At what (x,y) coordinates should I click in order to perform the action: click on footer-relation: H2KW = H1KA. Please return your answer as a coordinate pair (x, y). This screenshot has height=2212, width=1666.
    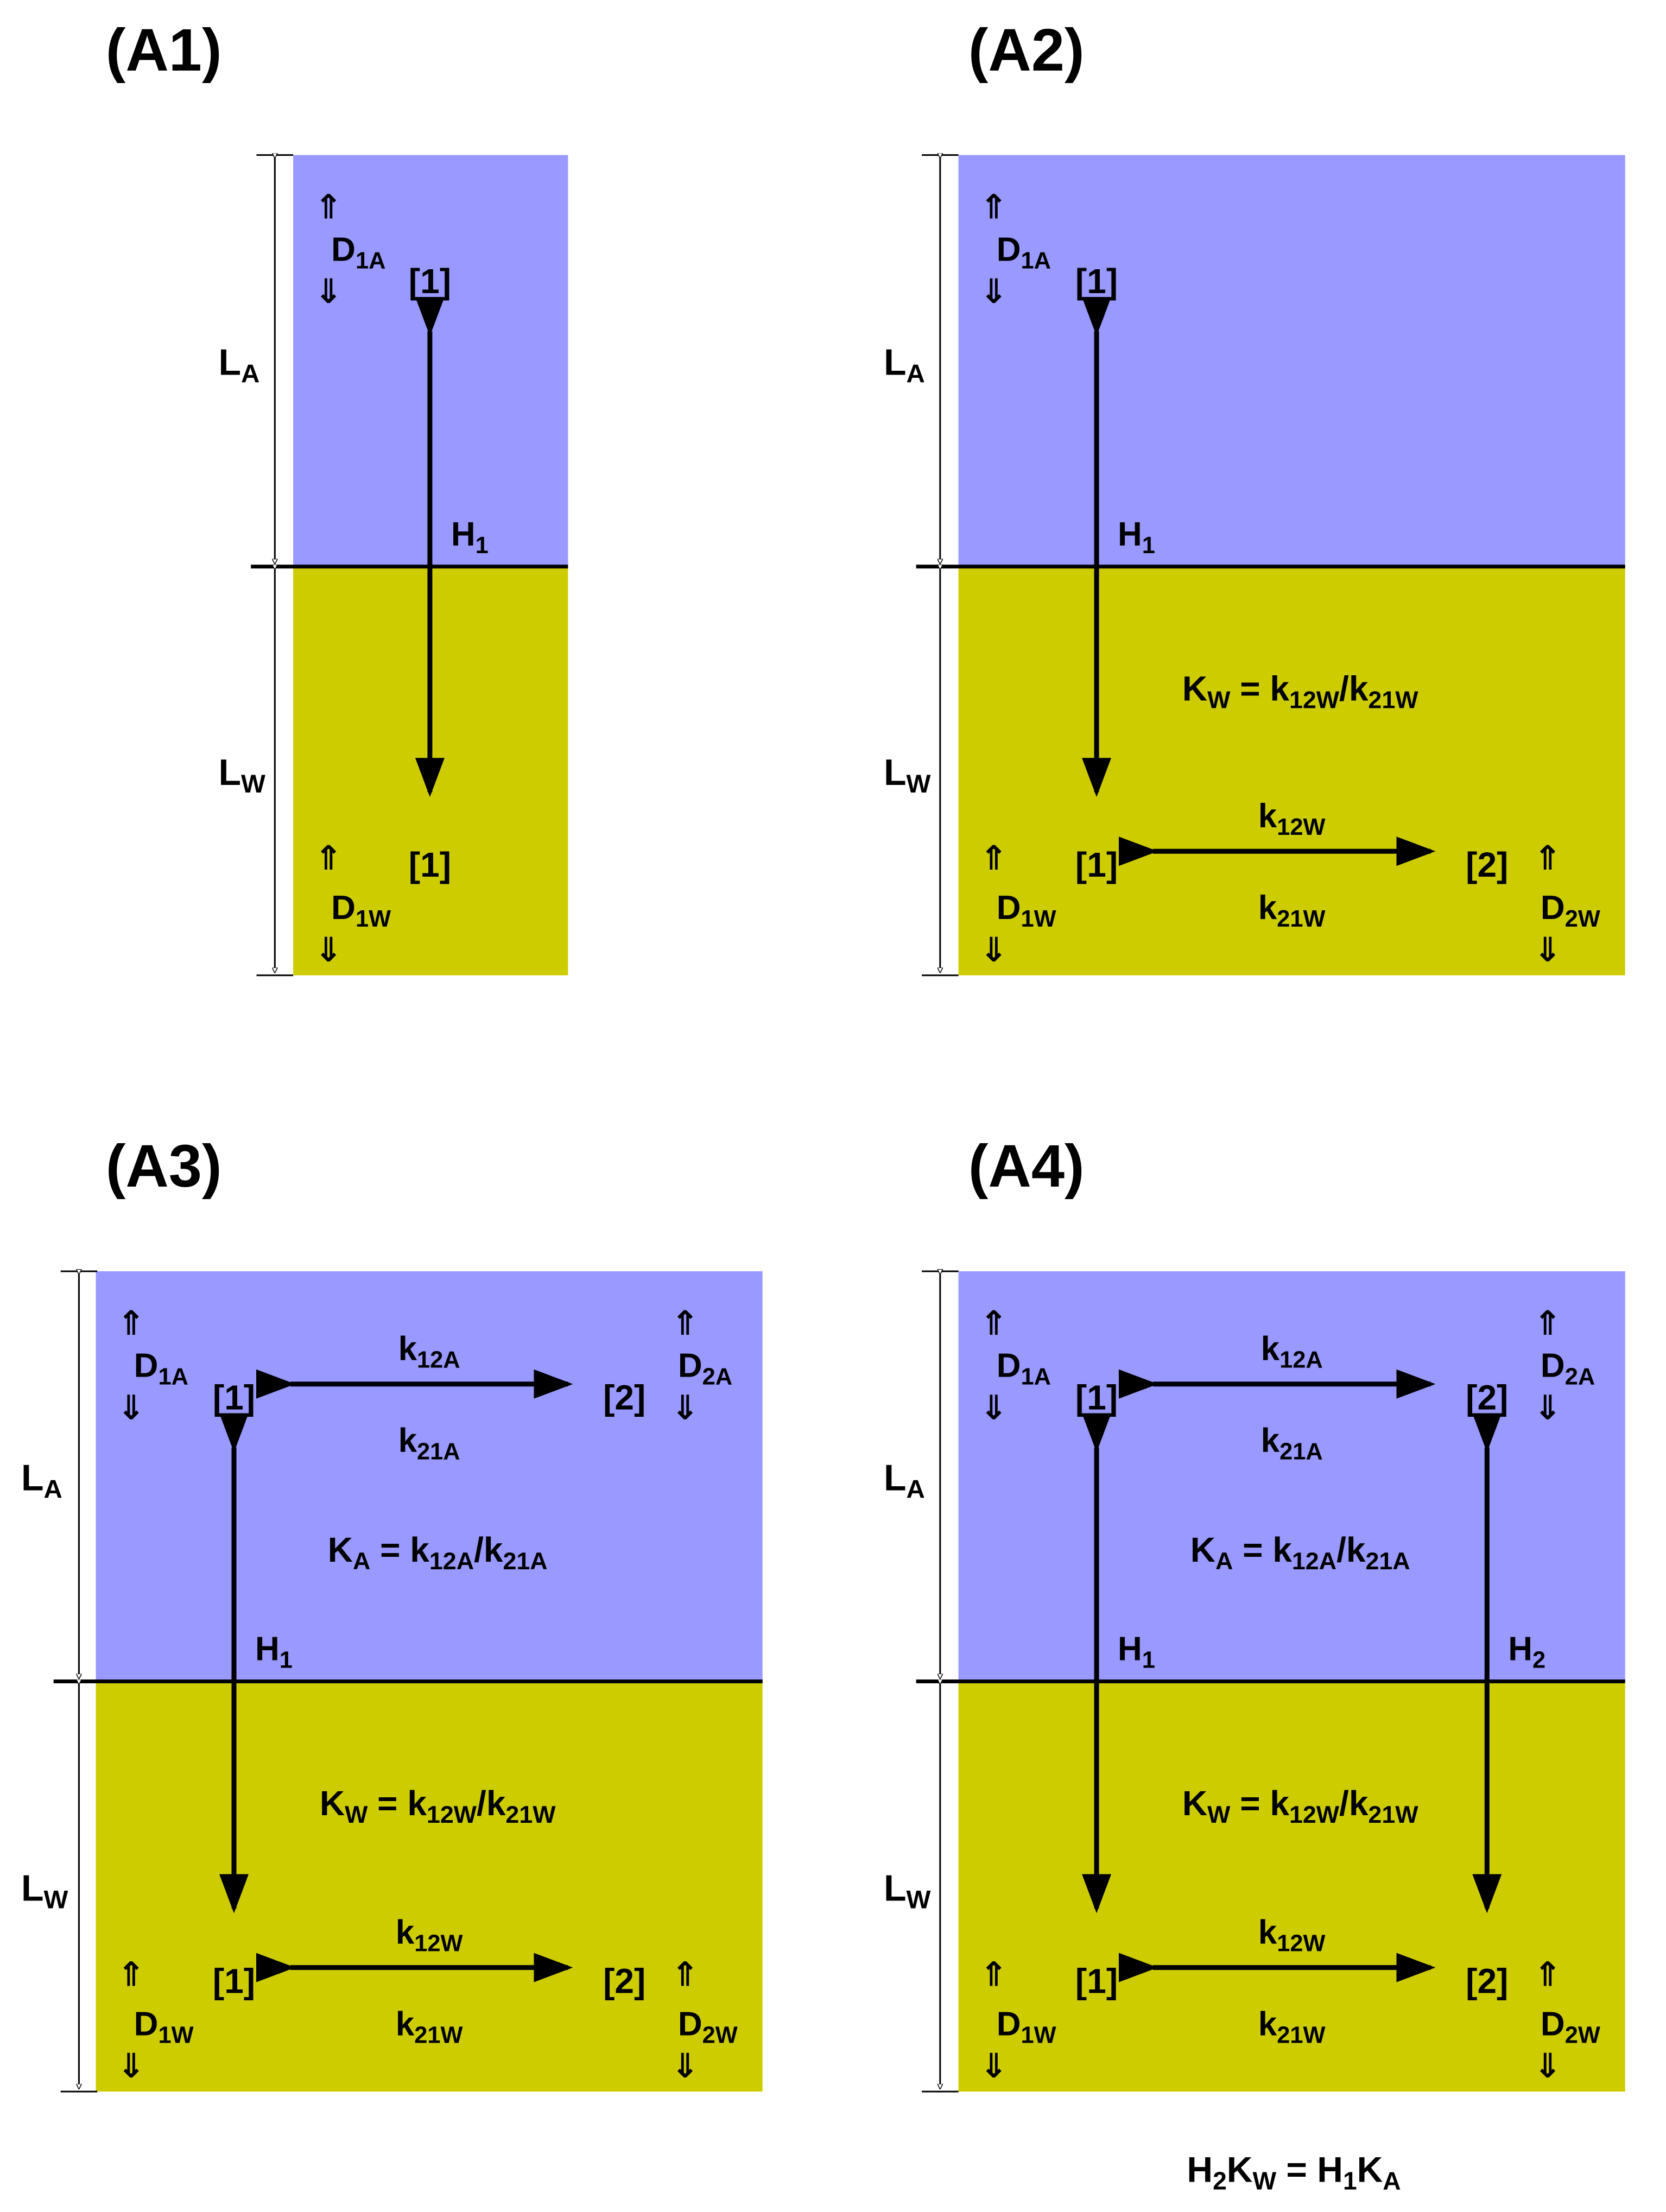
    Looking at the image, I should click on (1294, 2172).